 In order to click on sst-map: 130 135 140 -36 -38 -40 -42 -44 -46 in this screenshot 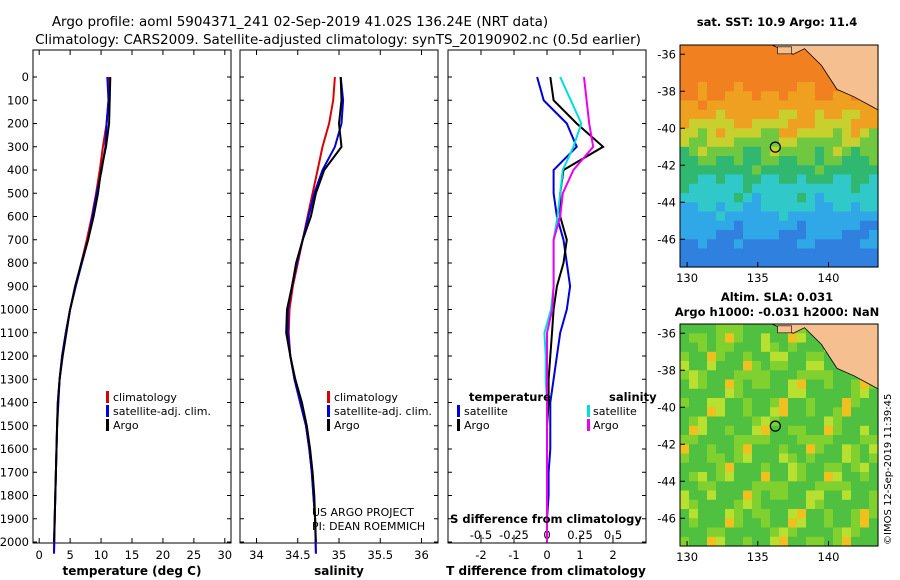, I will do `click(768, 164)`.